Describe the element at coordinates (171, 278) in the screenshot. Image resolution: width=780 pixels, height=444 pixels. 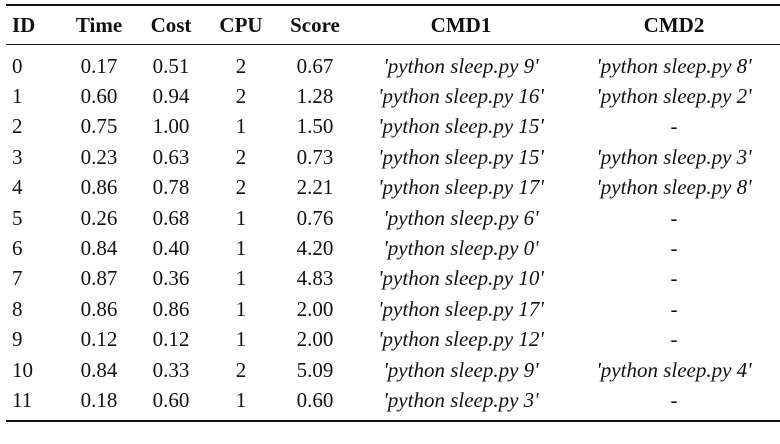
I see `cell-cost: 0.36` at that location.